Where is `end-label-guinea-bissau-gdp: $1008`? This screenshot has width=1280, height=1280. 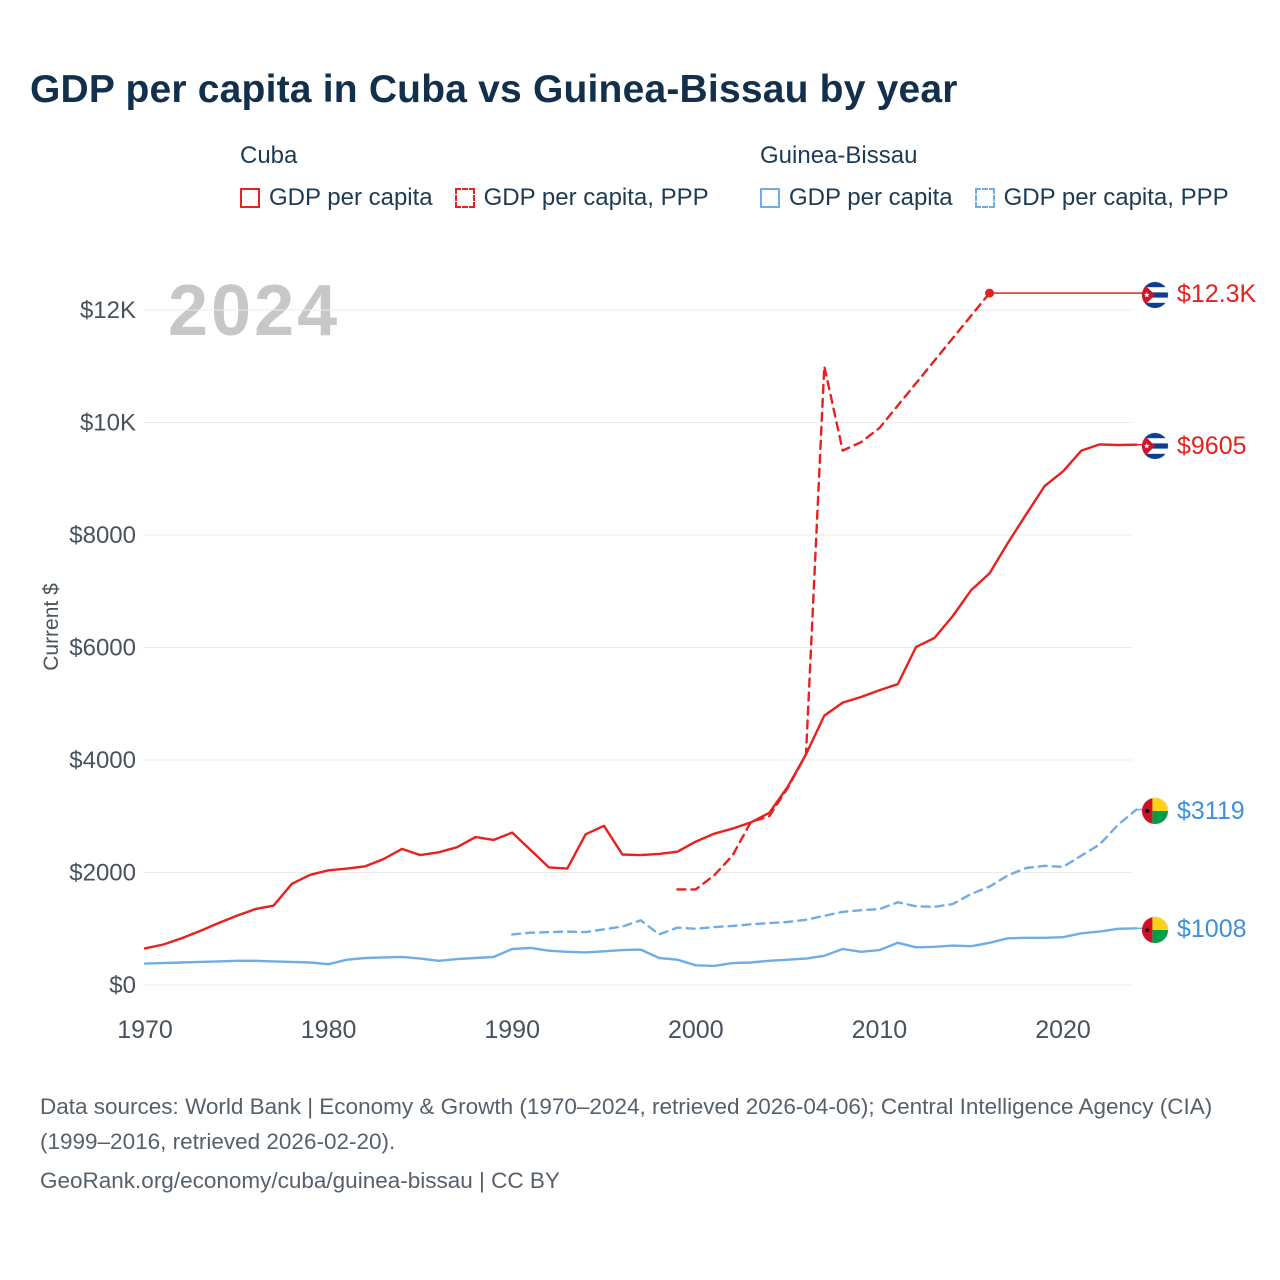
end-label-guinea-bissau-gdp: $1008 is located at coordinates (1194, 929).